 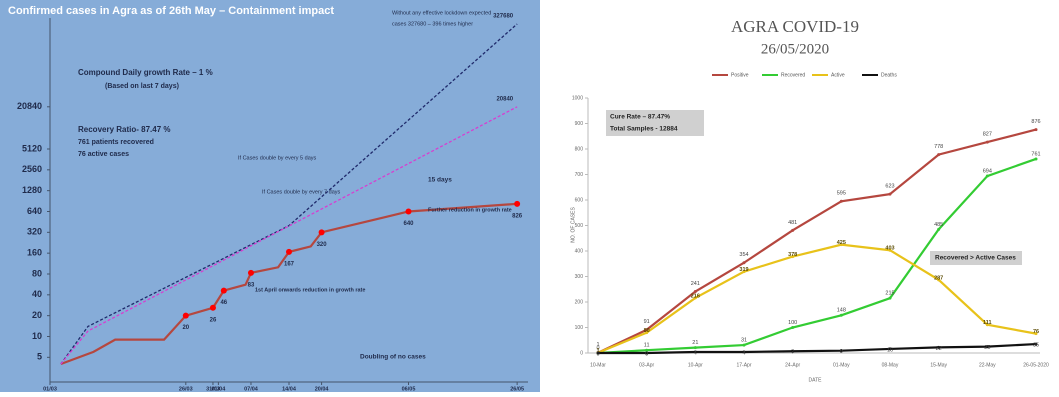 I want to click on x-tick-label: 26/05, so click(x=517, y=389).